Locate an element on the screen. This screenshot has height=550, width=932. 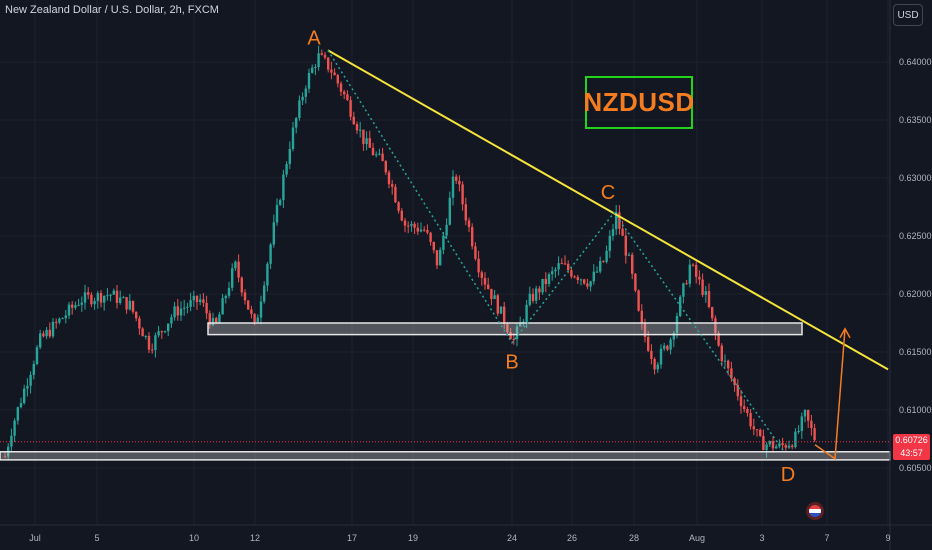
x-tick-label: 19 is located at coordinates (413, 538).